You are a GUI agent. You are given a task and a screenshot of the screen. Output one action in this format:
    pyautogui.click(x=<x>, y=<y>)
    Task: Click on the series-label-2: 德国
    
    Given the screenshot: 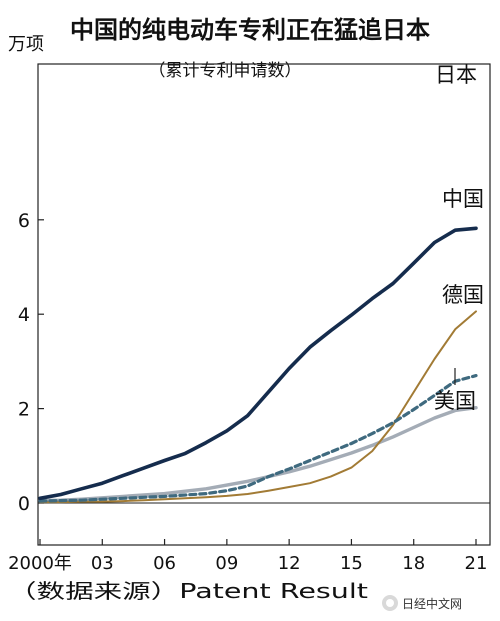 What is the action you would take?
    pyautogui.click(x=463, y=295)
    